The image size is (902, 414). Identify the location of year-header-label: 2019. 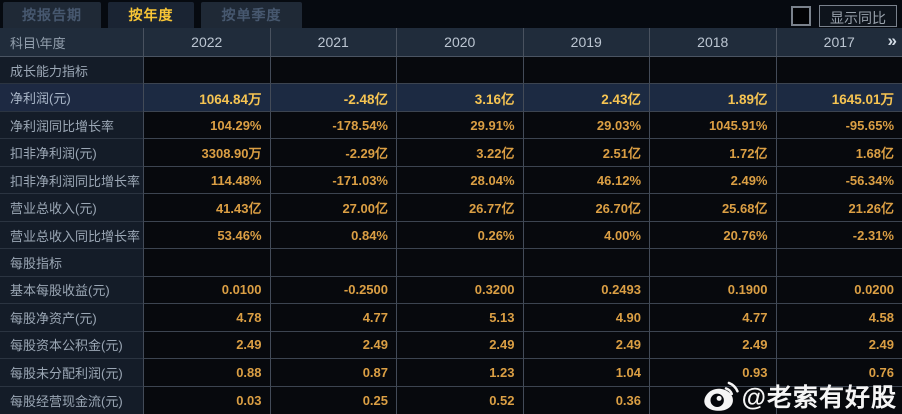
(586, 42).